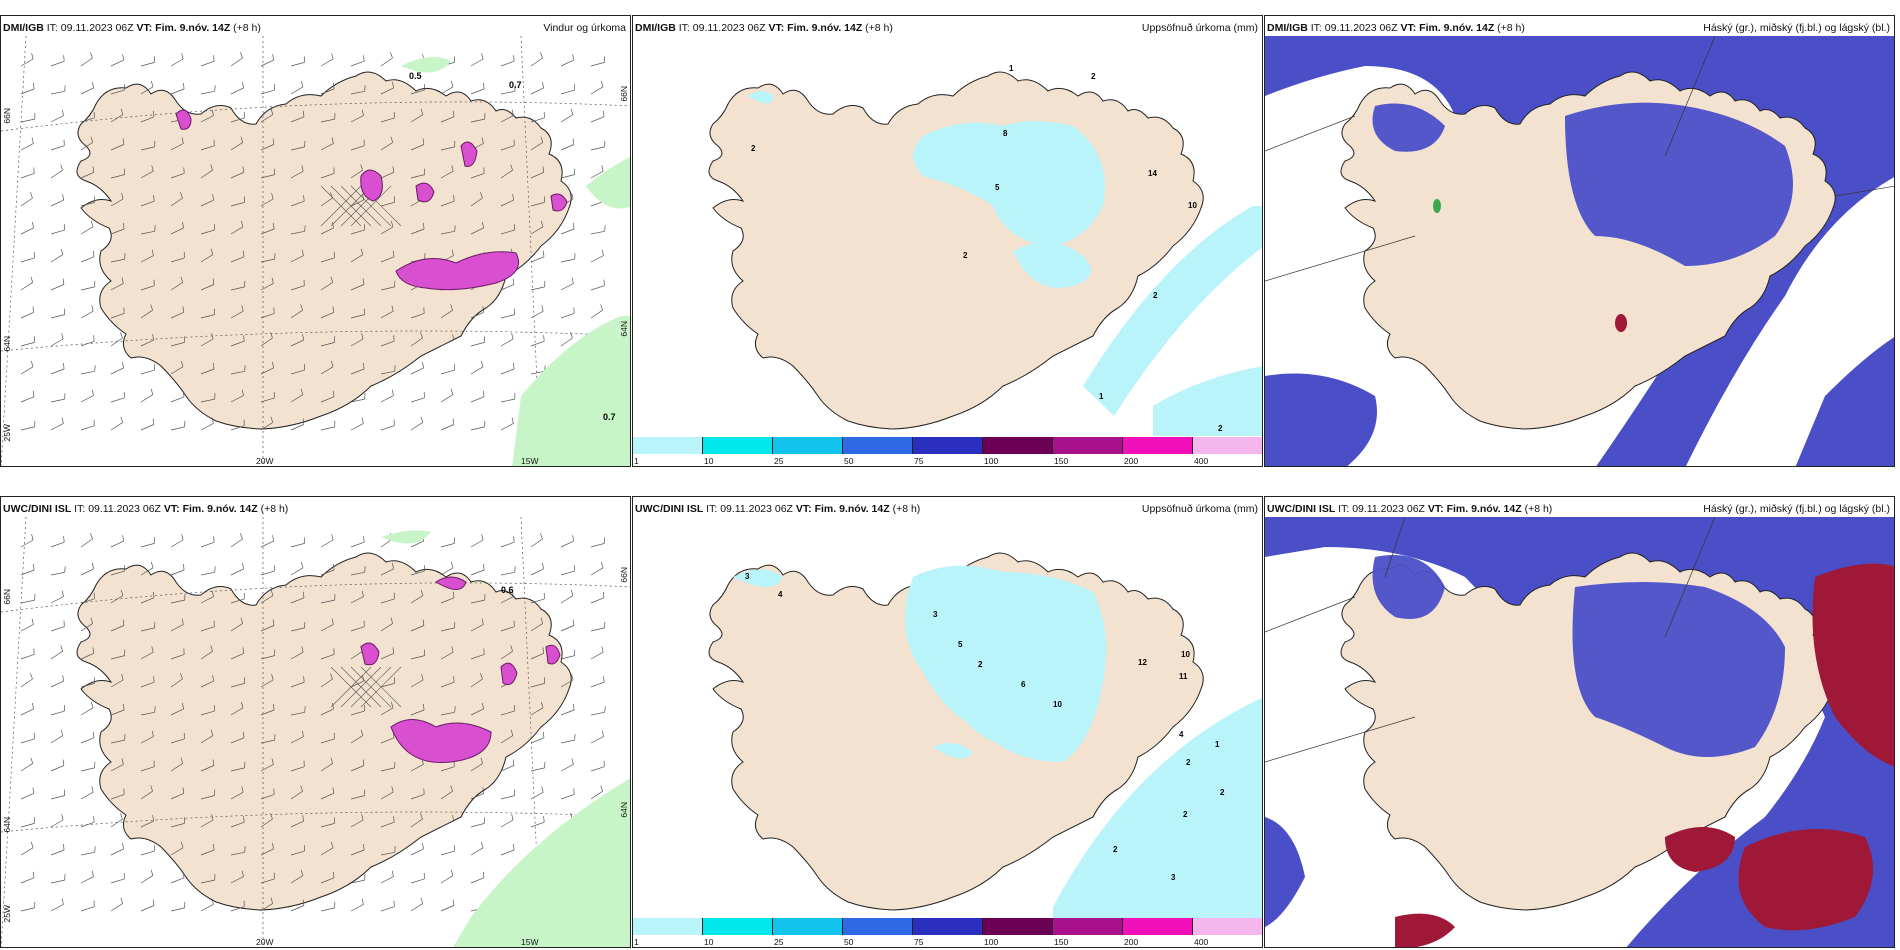 The height and width of the screenshot is (950, 1900). Describe the element at coordinates (965, 255) in the screenshot. I see `value-label: 2` at that location.